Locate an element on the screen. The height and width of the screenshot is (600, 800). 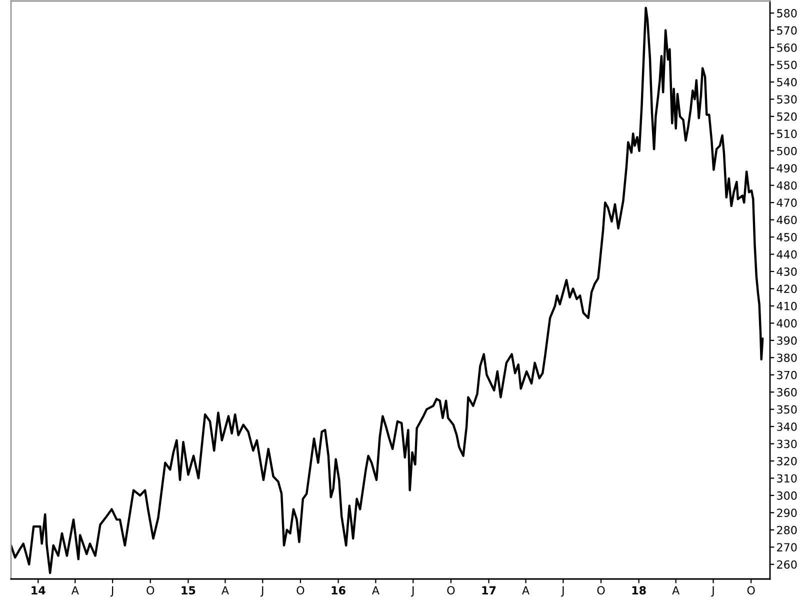
y-tick-label: 440 is located at coordinates (786, 254).